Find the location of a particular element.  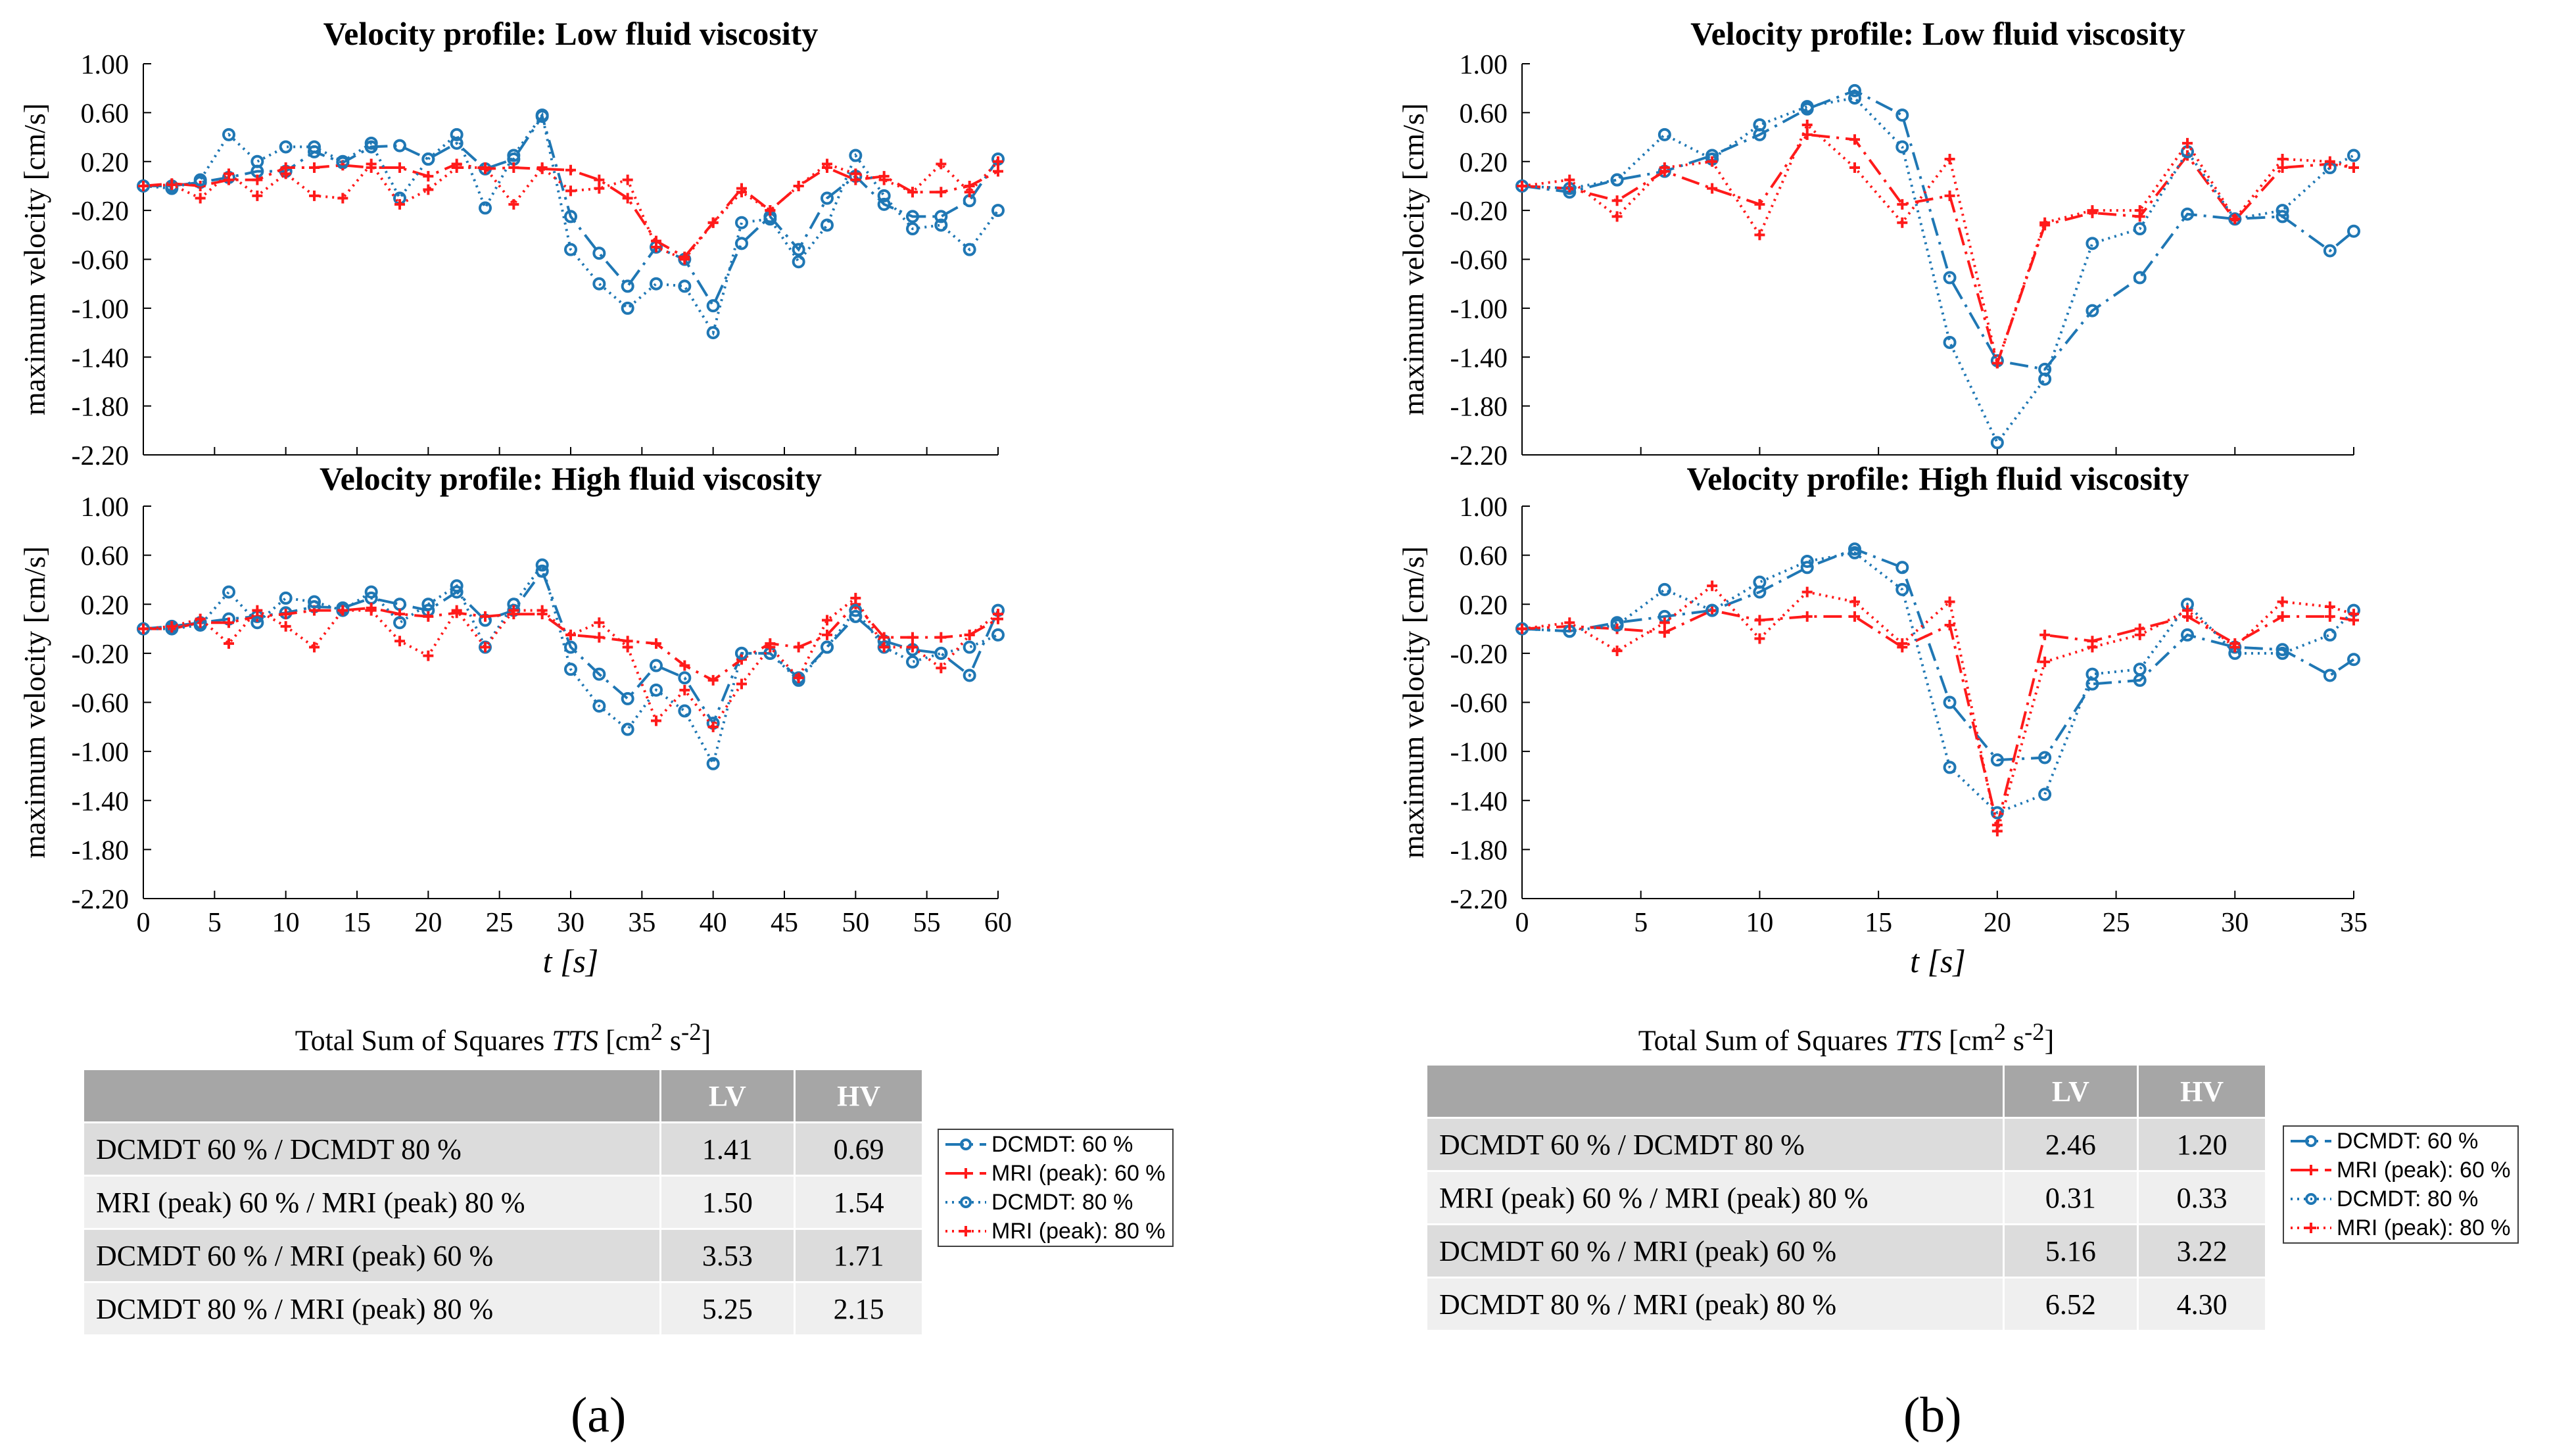

table-row: DCMDT 60 % / DCMDT 80 % 1.41 0.69 is located at coordinates (503, 1149).